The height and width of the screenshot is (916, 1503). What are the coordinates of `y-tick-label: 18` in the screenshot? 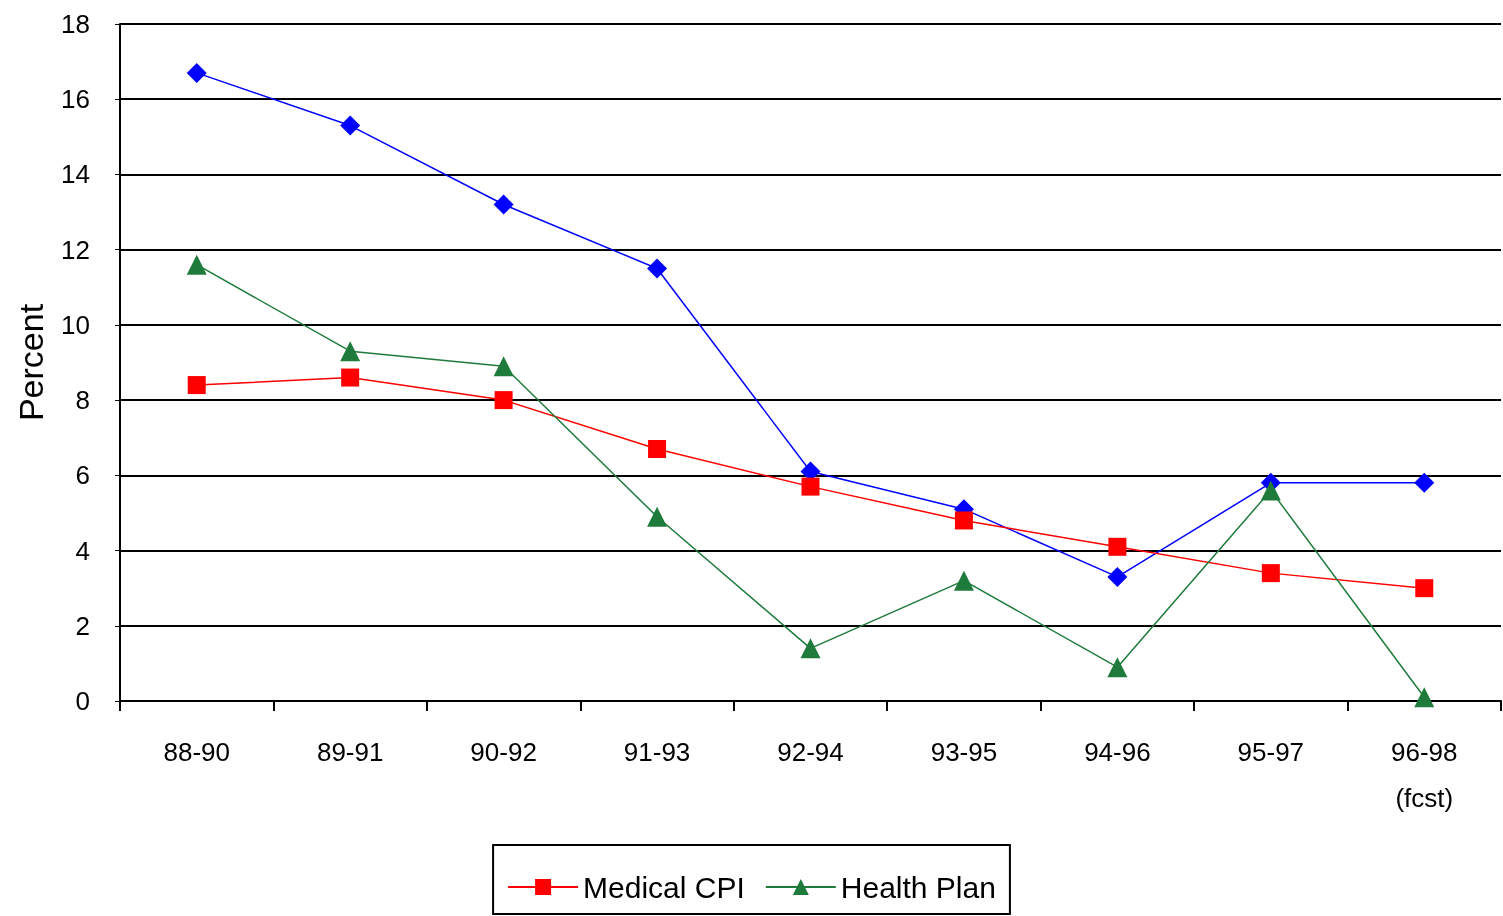 It's located at (75, 24).